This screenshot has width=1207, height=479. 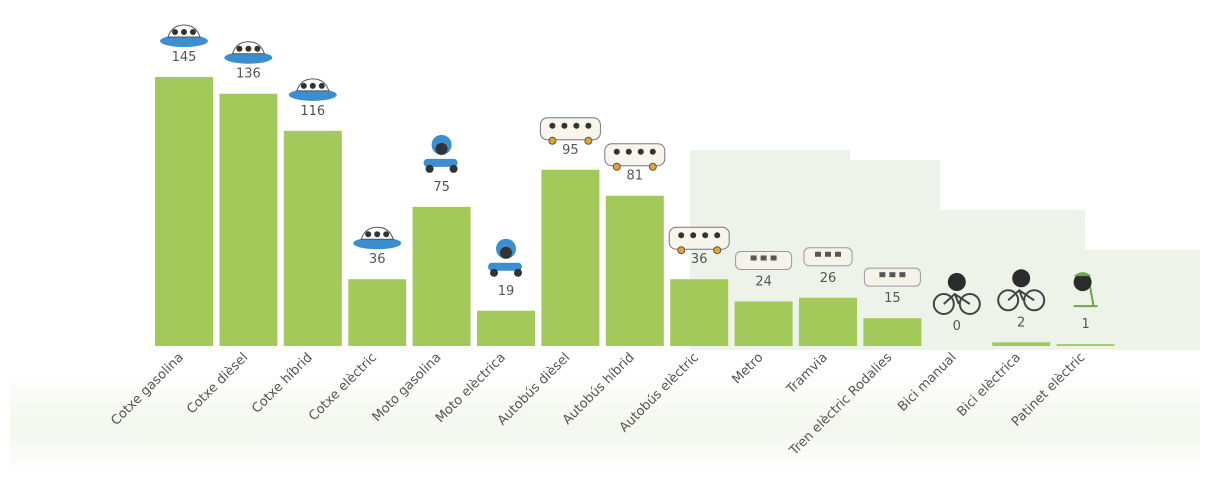 What do you see at coordinates (312, 111) in the screenshot?
I see `value-label: 116` at bounding box center [312, 111].